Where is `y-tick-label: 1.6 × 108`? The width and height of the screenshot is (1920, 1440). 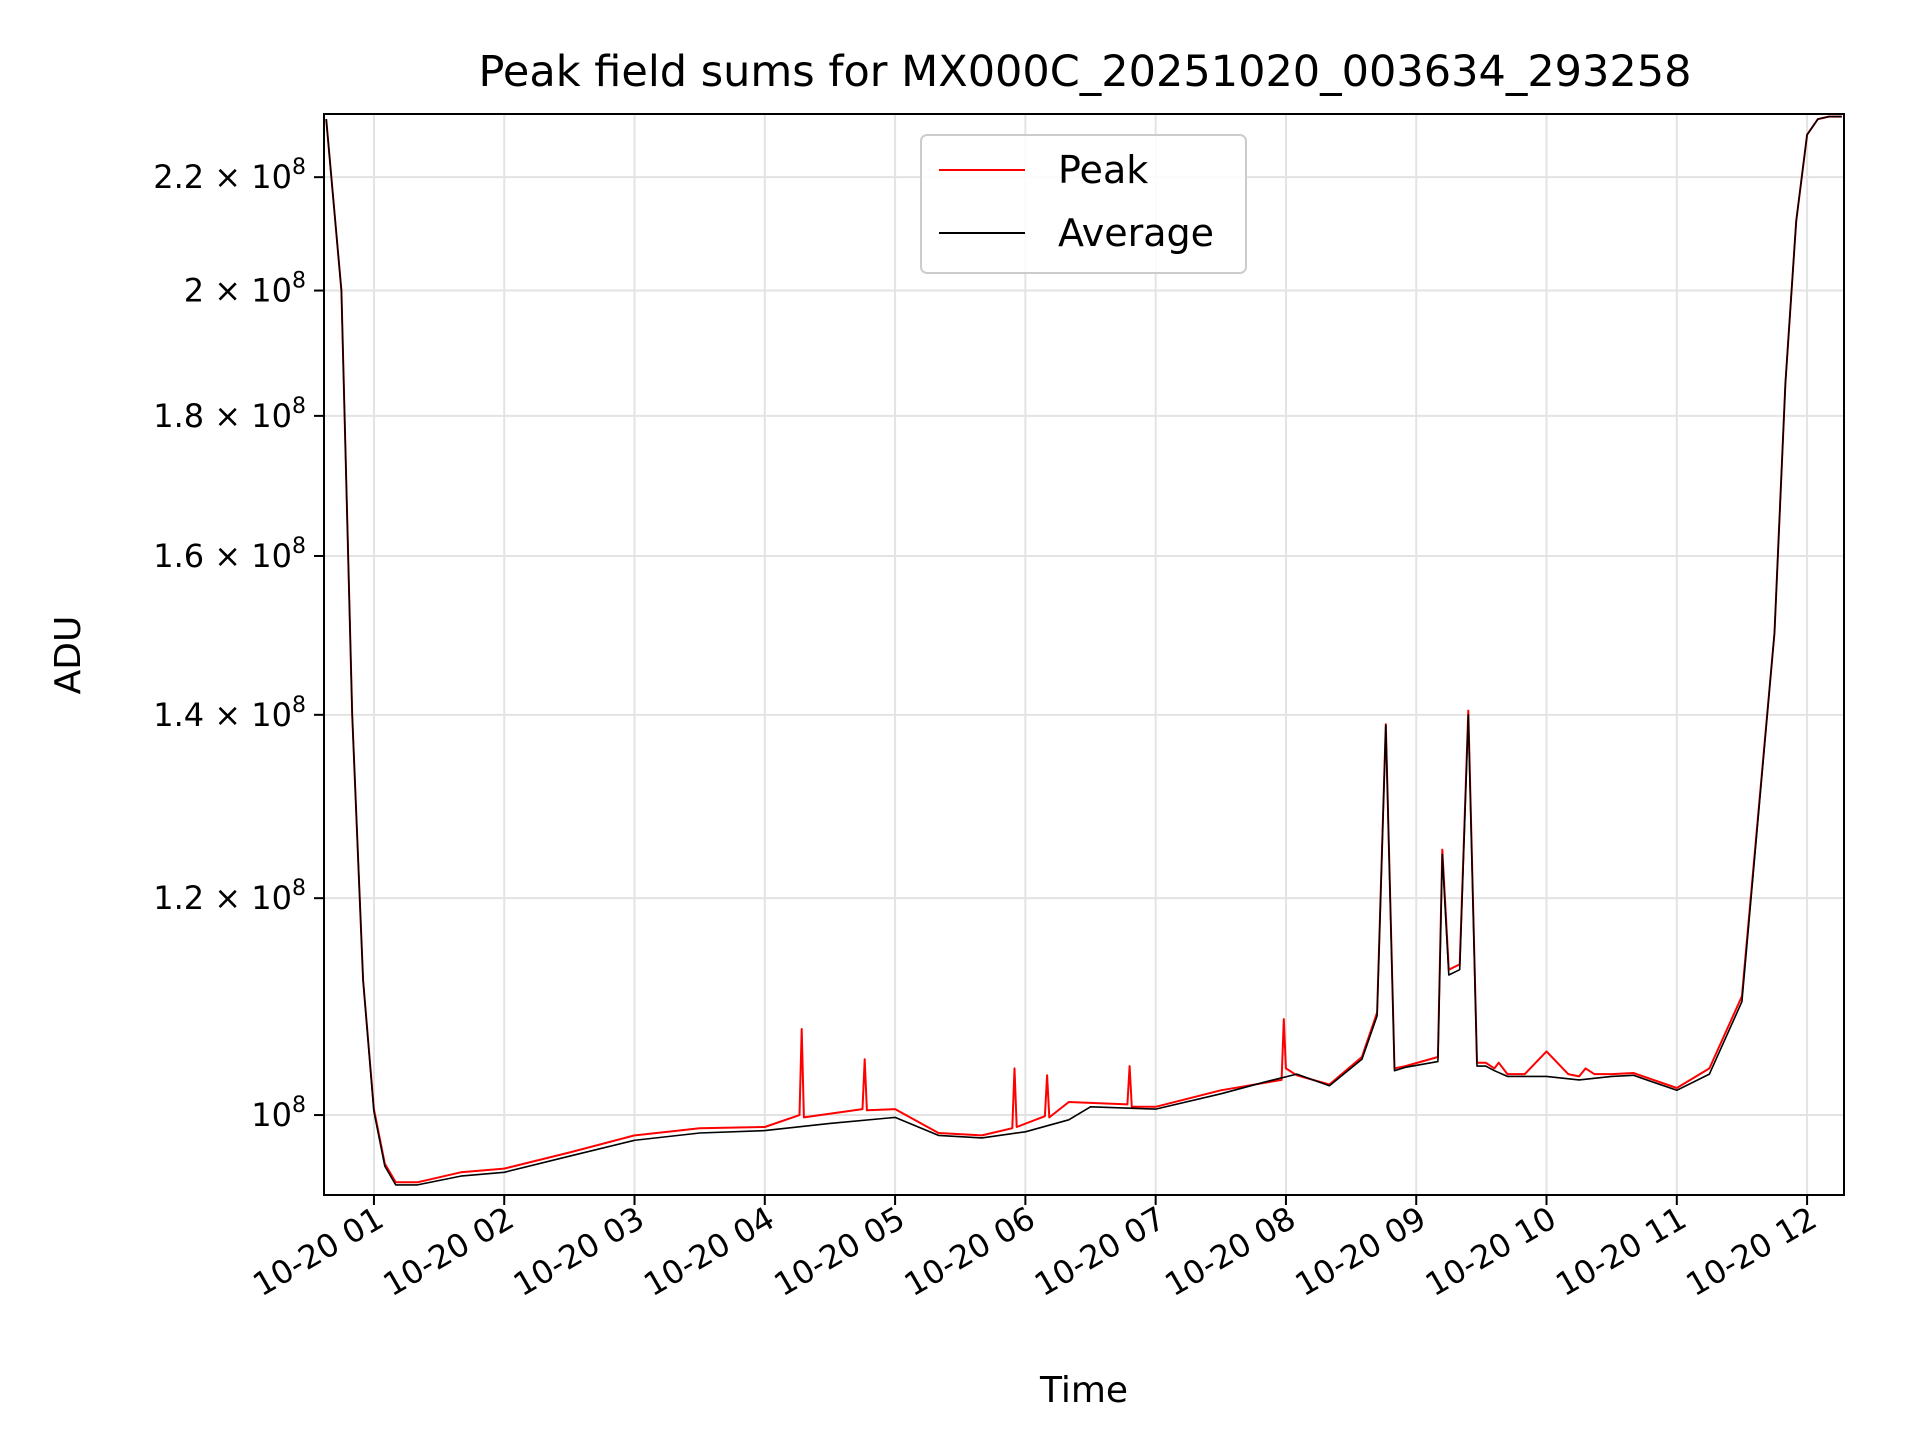
y-tick-label: 1.6 × 108 is located at coordinates (229, 554).